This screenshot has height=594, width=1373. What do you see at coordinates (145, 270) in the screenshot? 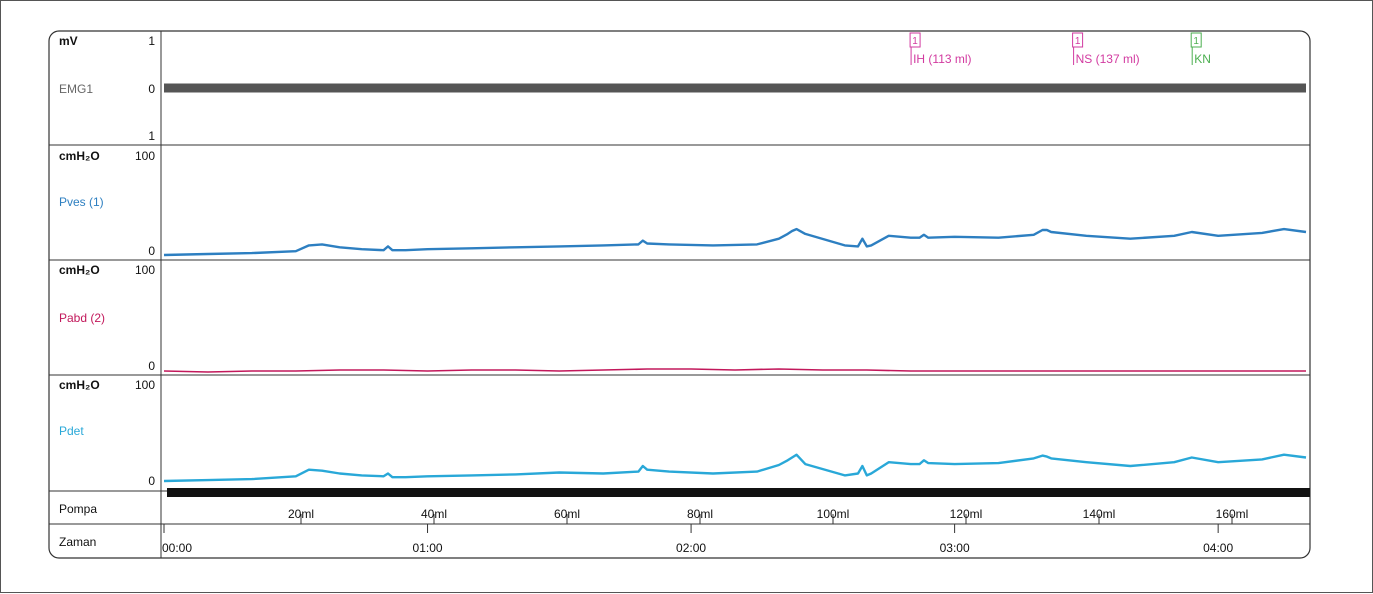
I see `pabd-tick-top: 100` at bounding box center [145, 270].